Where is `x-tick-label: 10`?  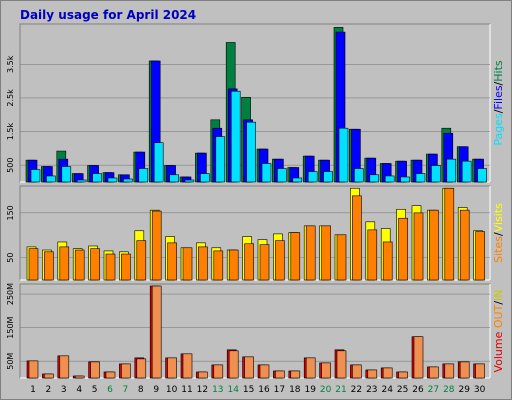
x-tick-label: 10 is located at coordinates (172, 390).